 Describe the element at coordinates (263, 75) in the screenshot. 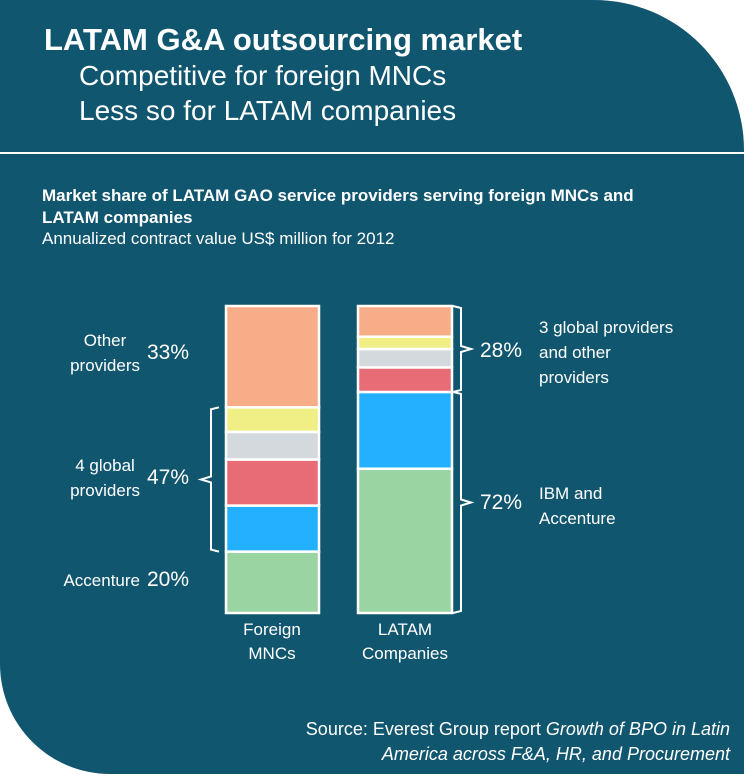

I see `subtitle-1: Competitive for foreign MNCs` at that location.